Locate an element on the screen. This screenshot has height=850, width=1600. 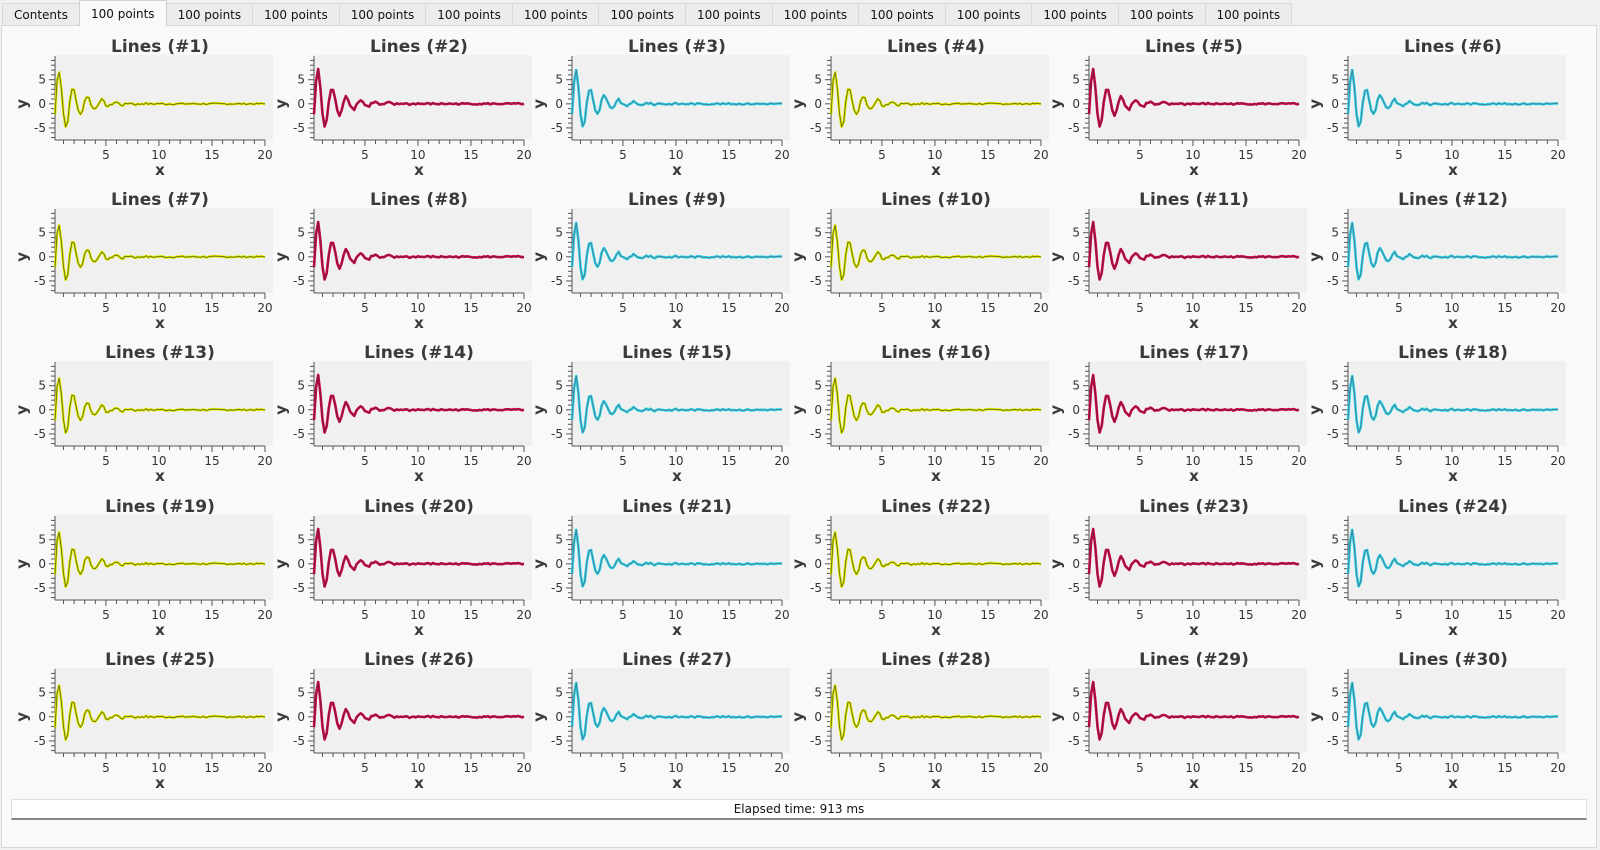
tab-100-points-10: 100 points is located at coordinates (902, 14).